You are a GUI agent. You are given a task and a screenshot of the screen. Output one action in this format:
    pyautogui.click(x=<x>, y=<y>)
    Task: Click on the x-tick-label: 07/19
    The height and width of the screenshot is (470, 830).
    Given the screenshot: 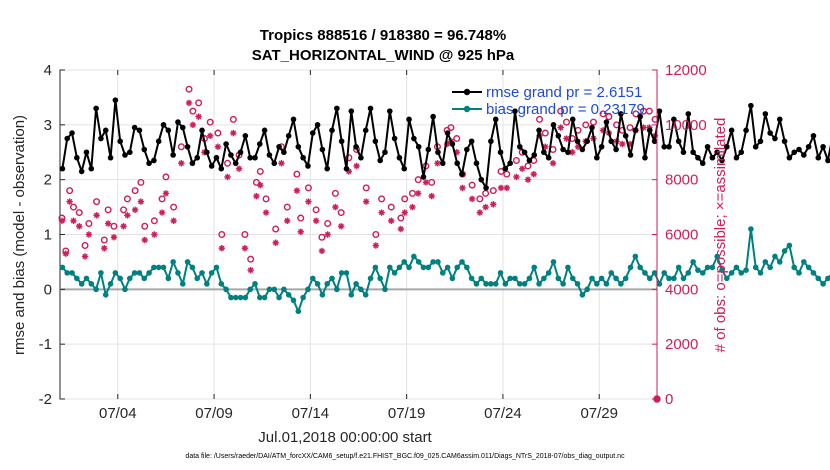 What is the action you would take?
    pyautogui.click(x=407, y=413)
    